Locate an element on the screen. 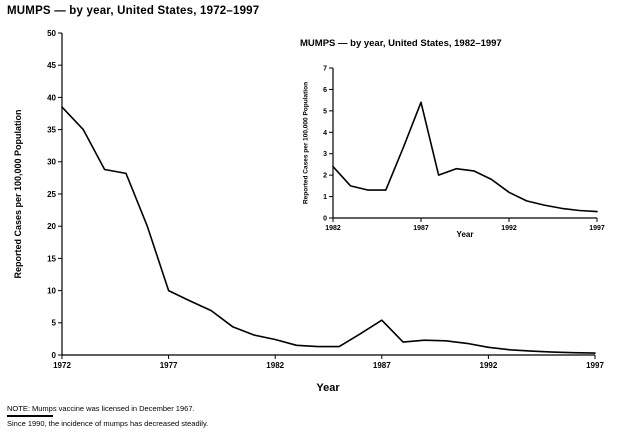  y-tick-label: 45 is located at coordinates (51, 65).